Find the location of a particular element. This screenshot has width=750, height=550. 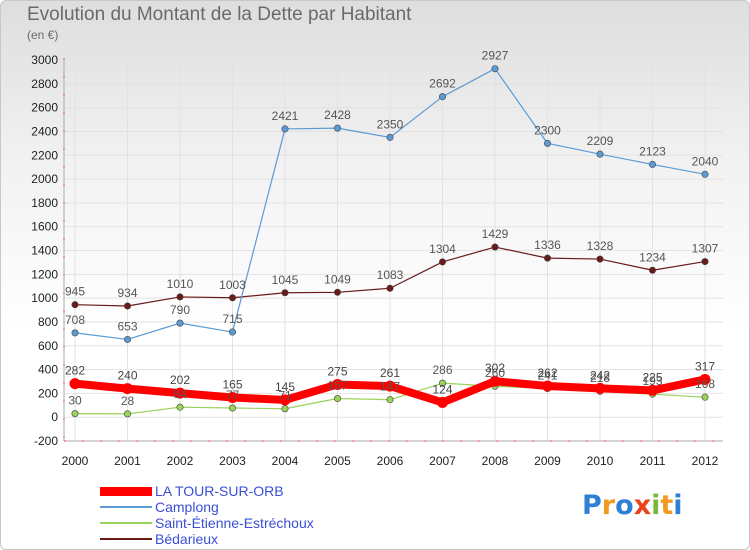

data-label-bedarieux: 1304 is located at coordinates (442, 249).